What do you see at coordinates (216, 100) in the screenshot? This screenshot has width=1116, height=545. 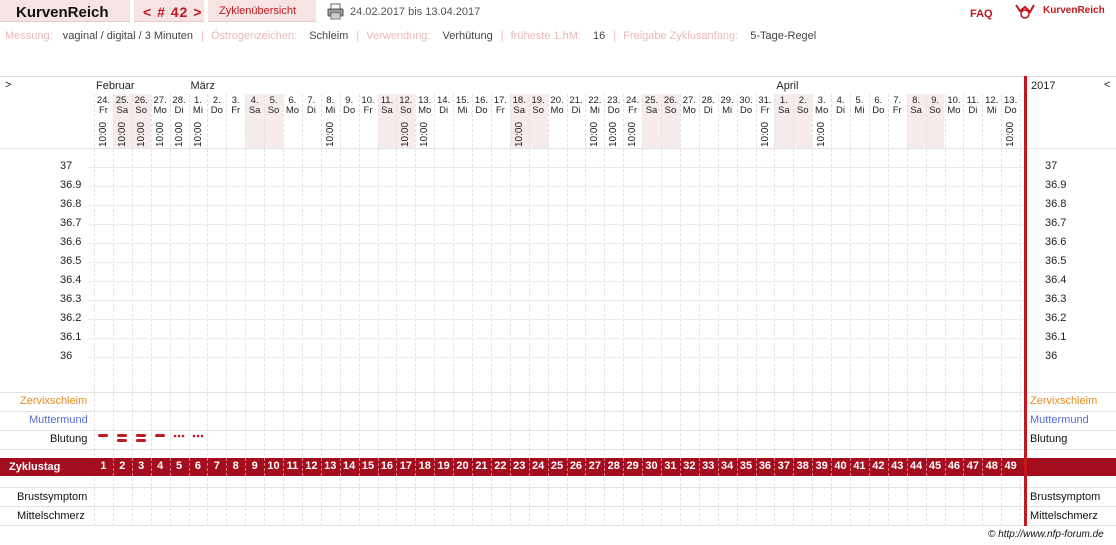 I see `day-date: 2.` at bounding box center [216, 100].